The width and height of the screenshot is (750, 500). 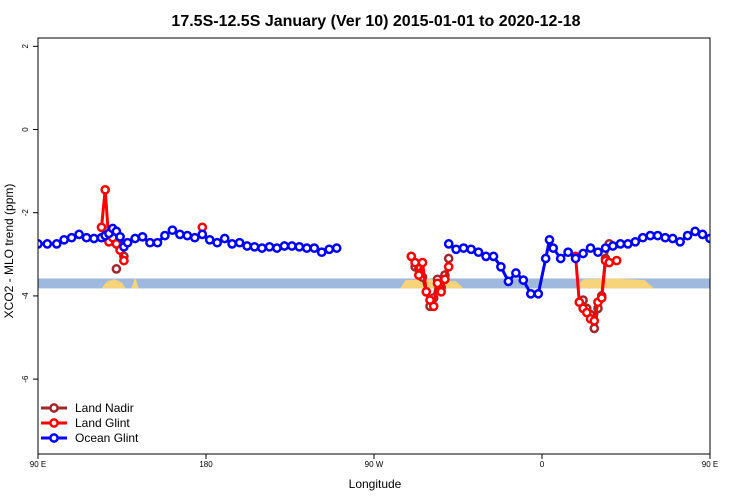 What do you see at coordinates (614, 283) in the screenshot?
I see `land-fraction-fill` at bounding box center [614, 283].